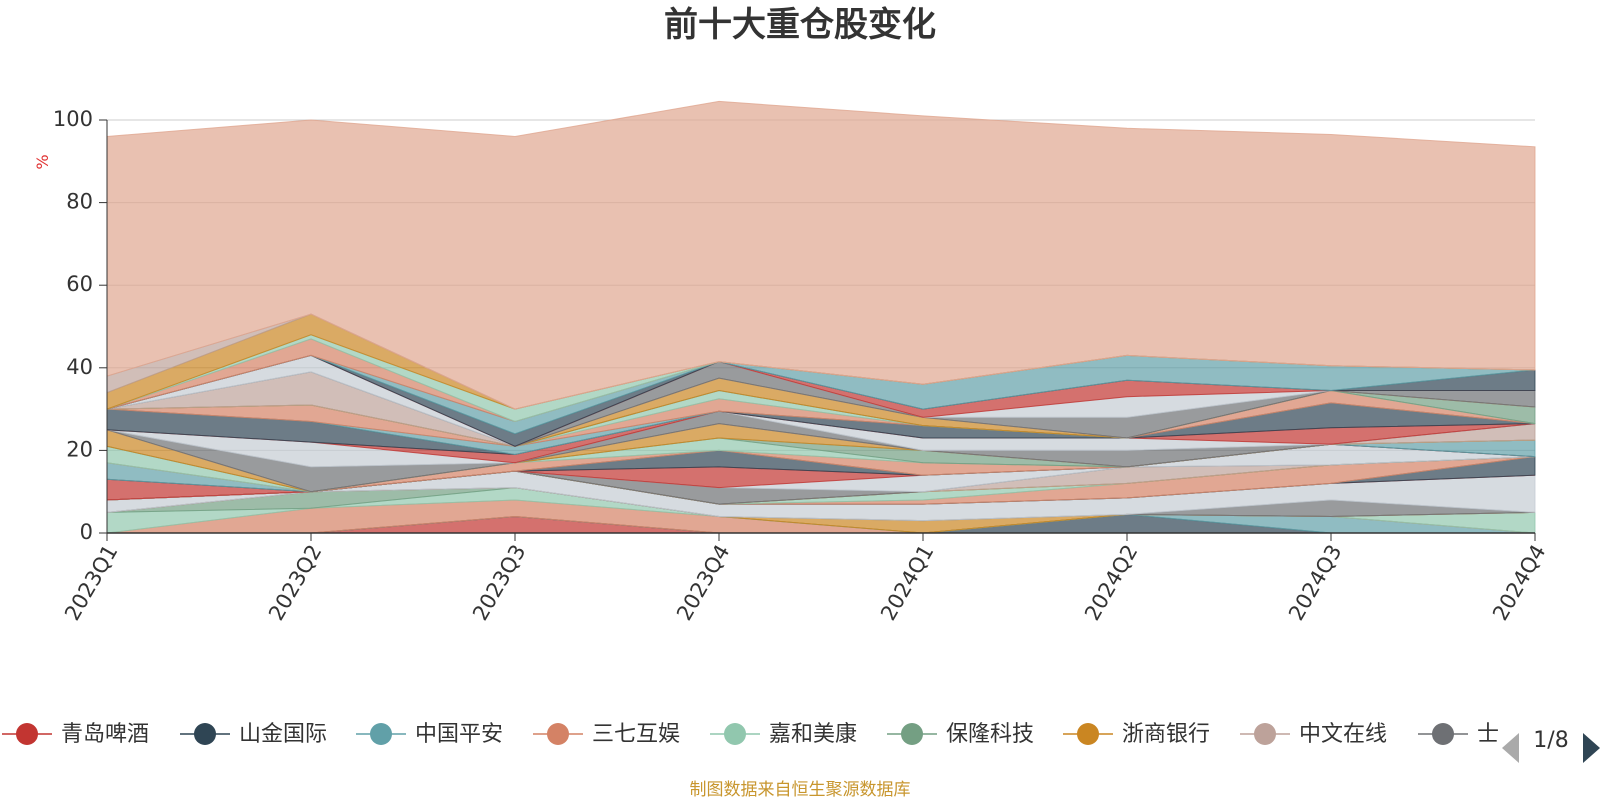 The height and width of the screenshot is (800, 1600). Describe the element at coordinates (1111, 583) in the screenshot. I see `x-tick-label: 2024Q2` at that location.